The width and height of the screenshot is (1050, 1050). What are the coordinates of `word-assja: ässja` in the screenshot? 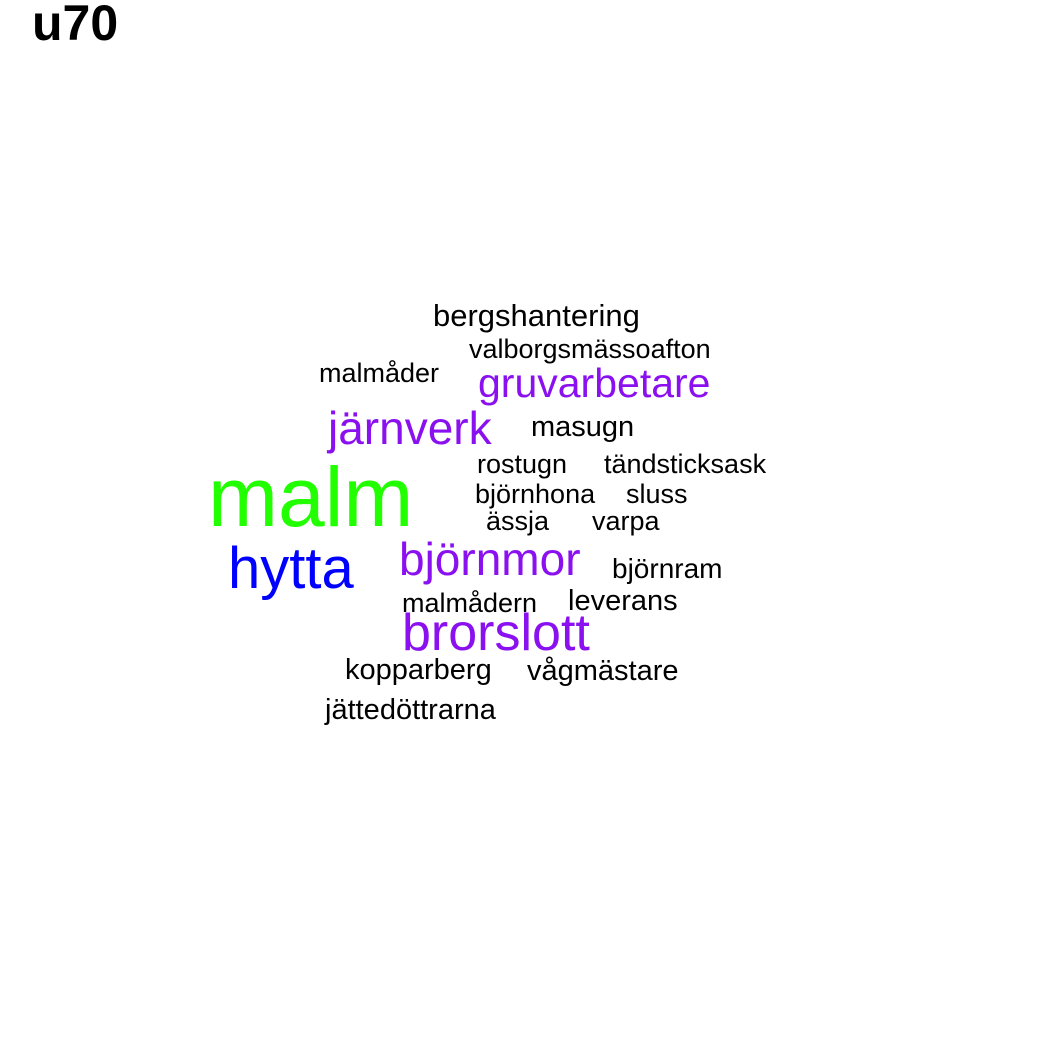 It's located at (518, 521).